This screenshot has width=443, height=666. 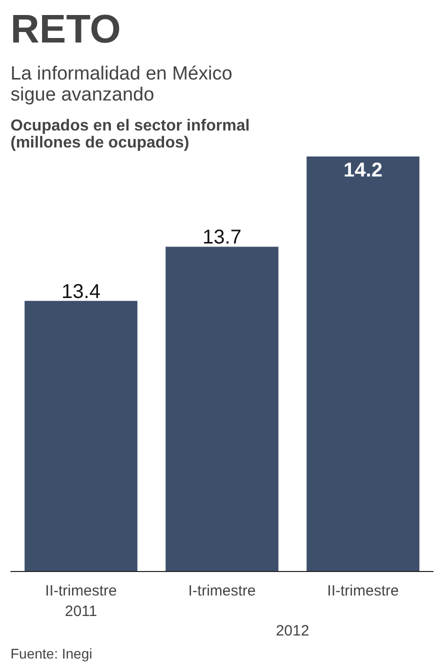 What do you see at coordinates (222, 591) in the screenshot?
I see `x-tick-label: I-trimestre` at bounding box center [222, 591].